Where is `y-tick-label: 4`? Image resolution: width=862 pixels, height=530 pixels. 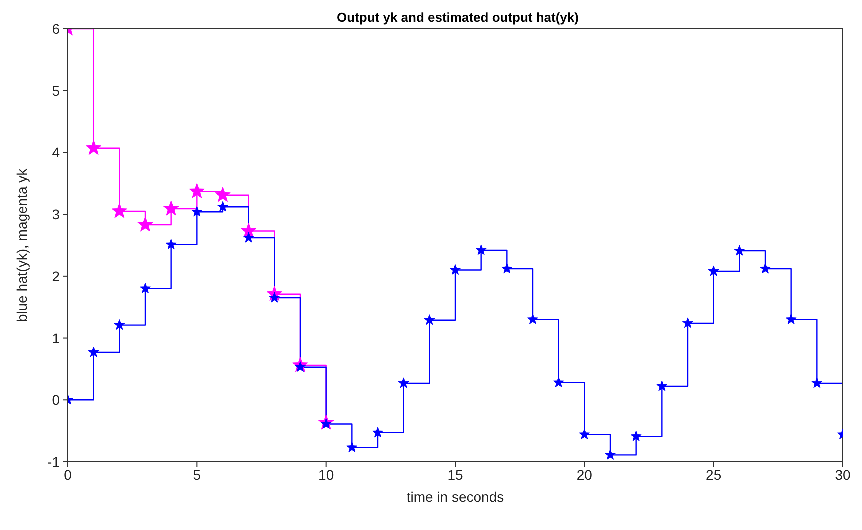 y-tick-label: 4 is located at coordinates (56, 152).